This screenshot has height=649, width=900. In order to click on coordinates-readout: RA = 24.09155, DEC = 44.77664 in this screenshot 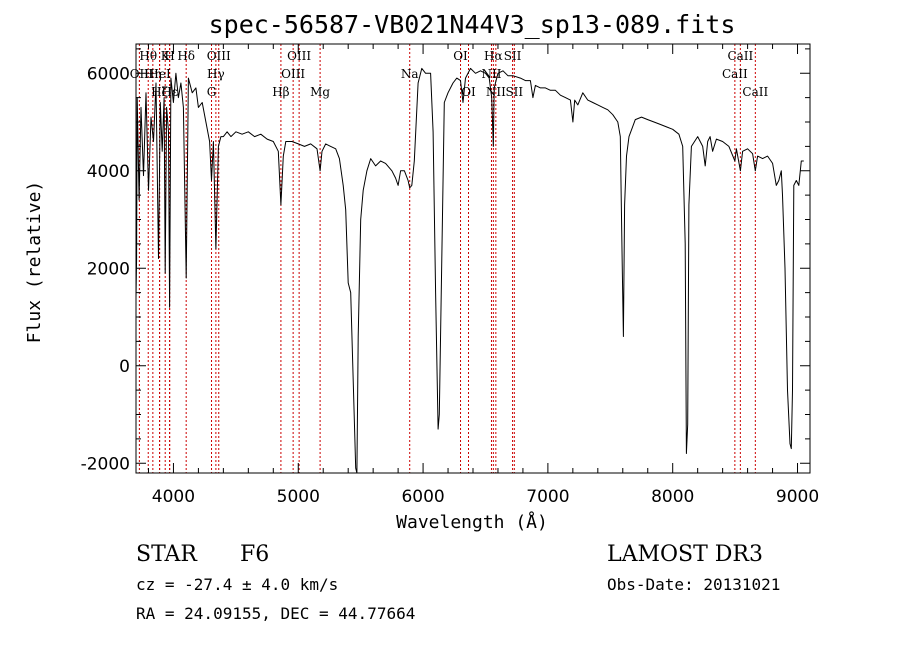, I will do `click(275, 613)`.